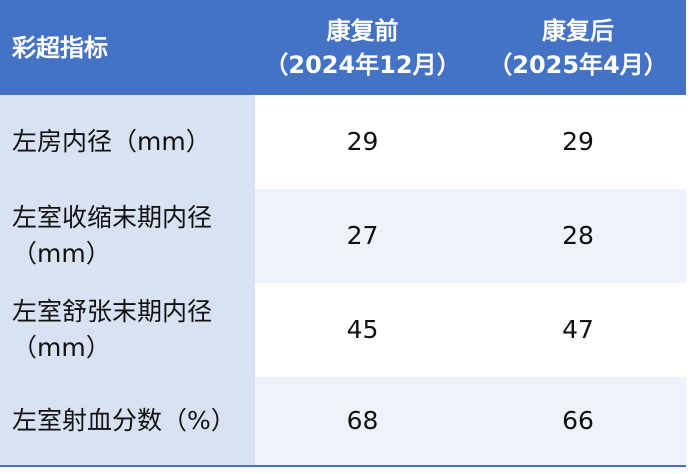  I want to click on cell-value: 68, so click(362, 422).